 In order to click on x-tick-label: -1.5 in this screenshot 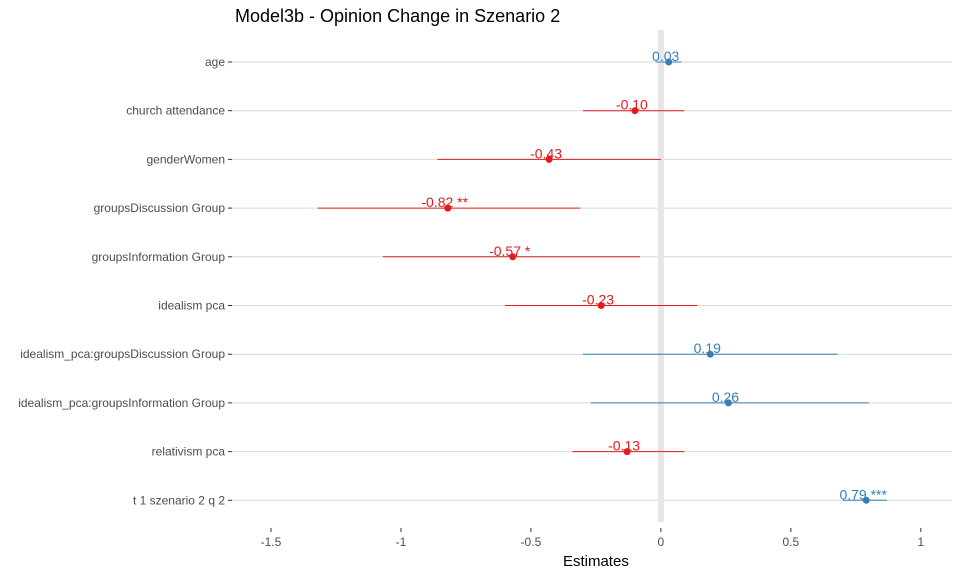, I will do `click(271, 542)`.